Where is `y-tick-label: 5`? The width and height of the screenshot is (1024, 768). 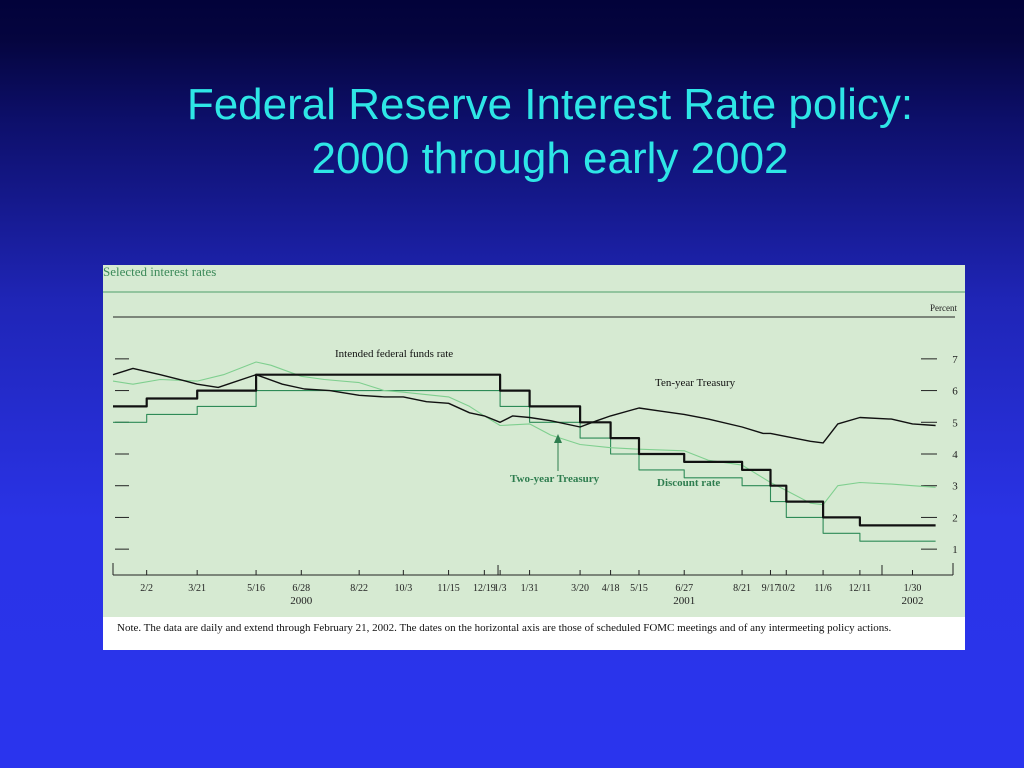
y-tick-label: 5 is located at coordinates (955, 423).